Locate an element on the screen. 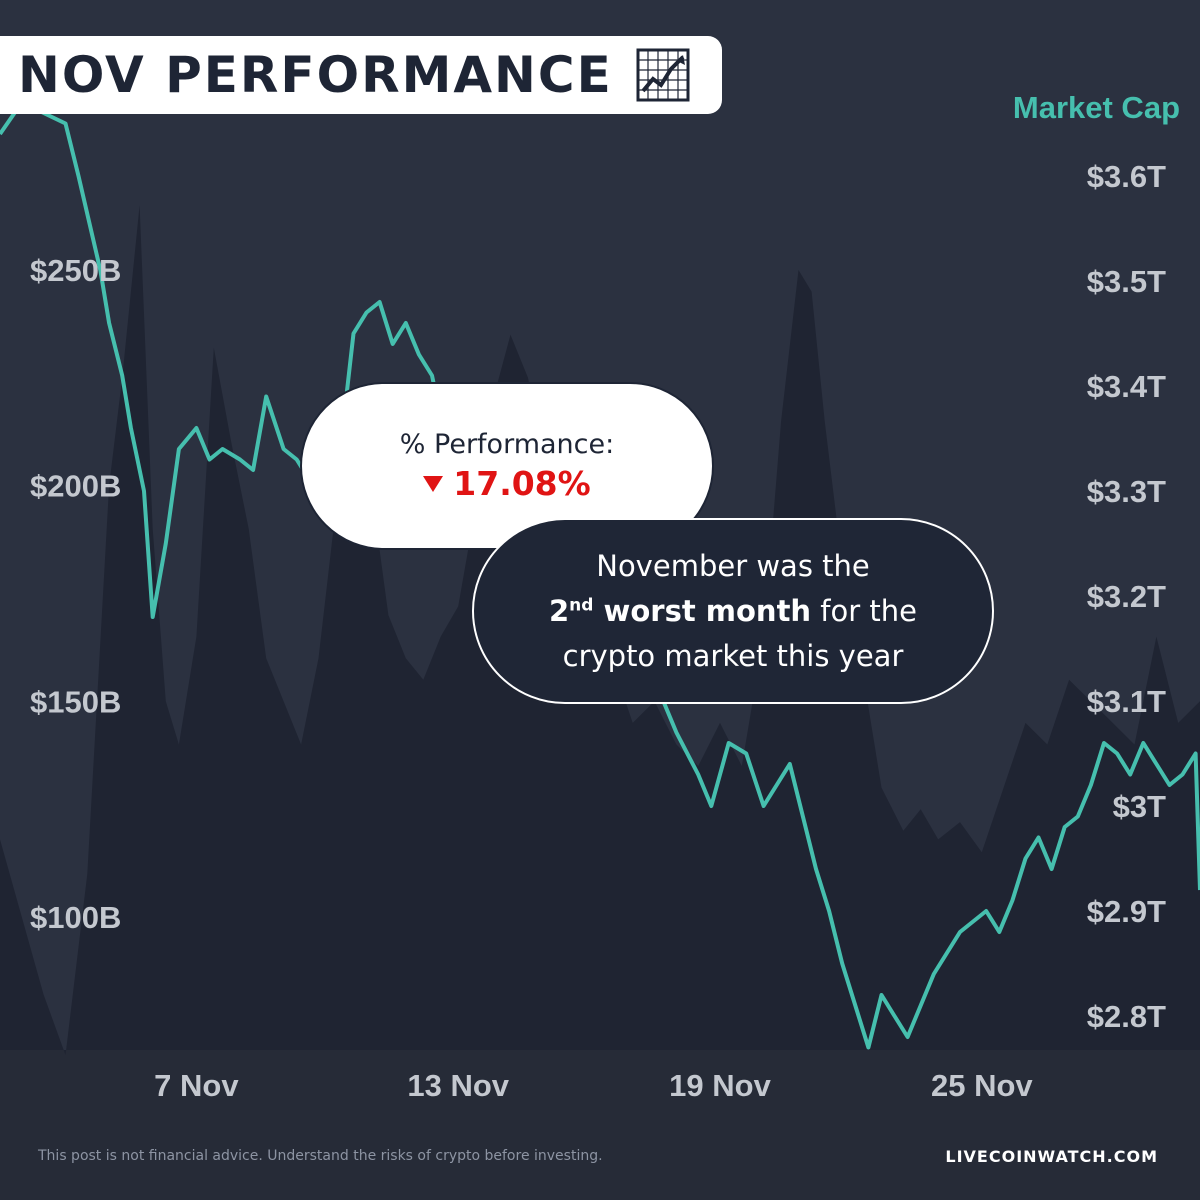 Image resolution: width=1200 pixels, height=1200 pixels. market-cap-tick-label: $3.2T is located at coordinates (1126, 596).